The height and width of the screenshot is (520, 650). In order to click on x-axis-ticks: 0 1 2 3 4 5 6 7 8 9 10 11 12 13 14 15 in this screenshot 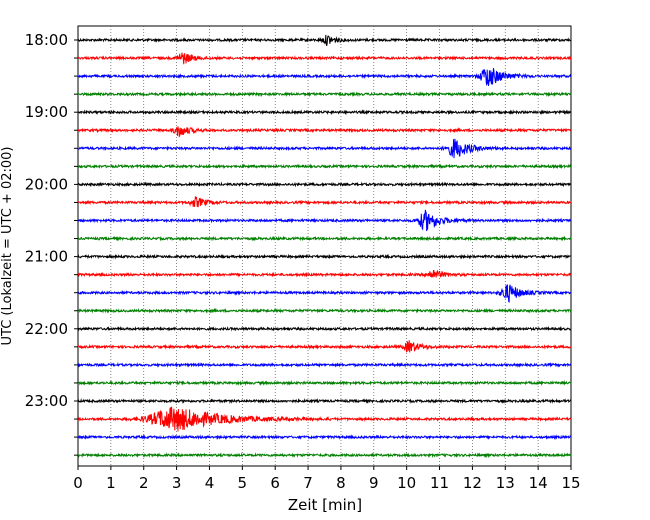, I will do `click(327, 479)`.